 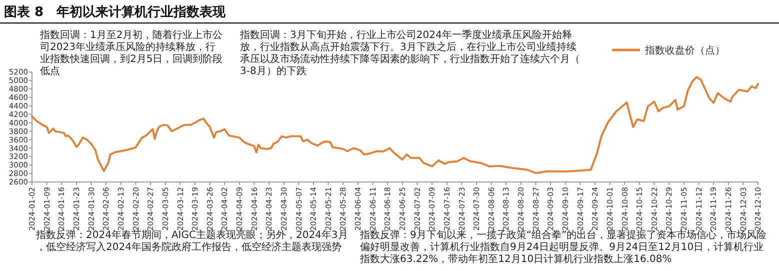 What do you see at coordinates (409, 53) in the screenshot?
I see `annotation: 指数回调：3月下旬开始，行业上市公司2024年一季度业绩承压风险开始释放，行业指数从高点开始震荡下行。3月下跌之后，在行业上市公司业绩持续承压以及市场流动性持续下降等因素的影响下，行业指数开始了连续六个月（3-8月）的下跌` at bounding box center [409, 53].